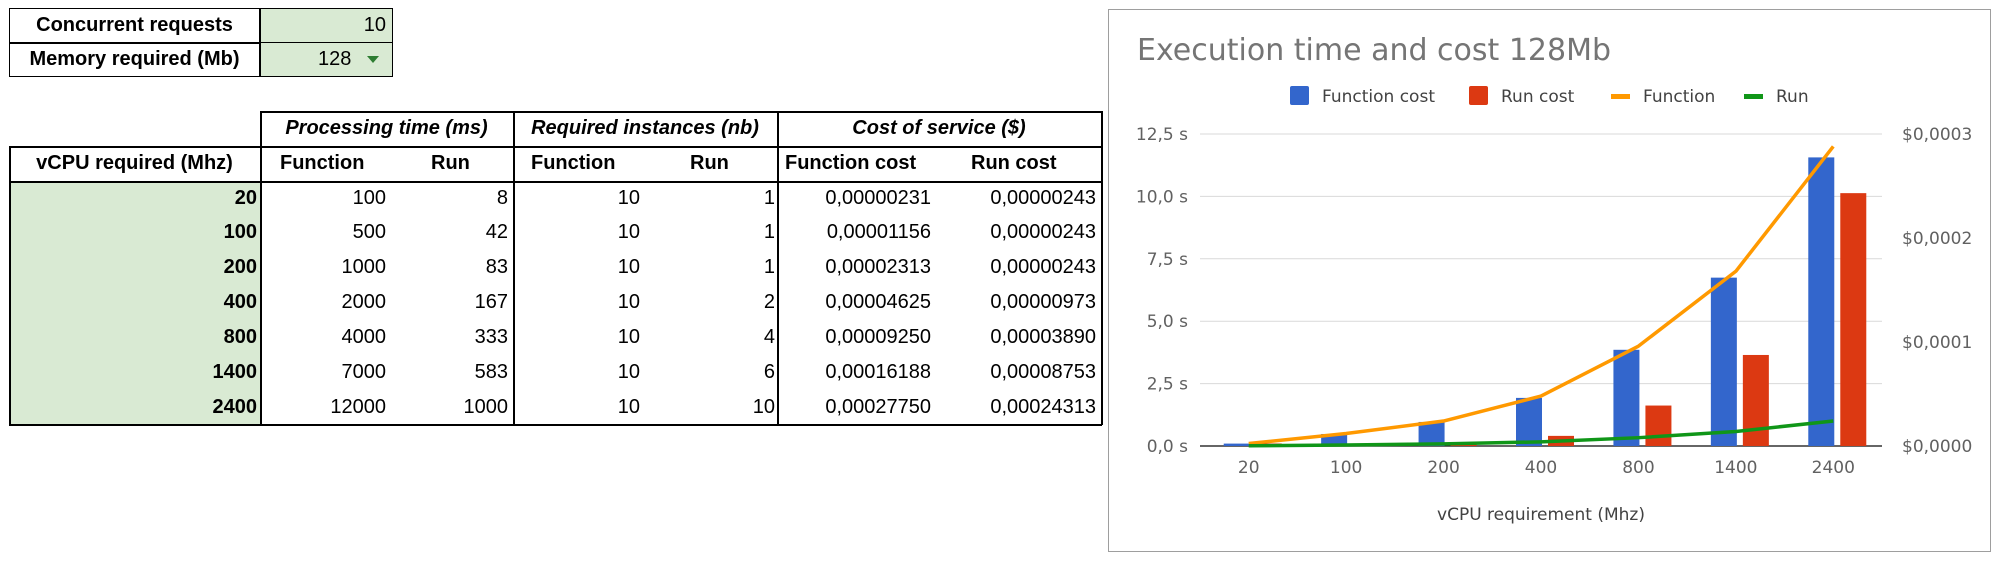 The width and height of the screenshot is (2000, 561). Describe the element at coordinates (502, 198) in the screenshot. I see `table-cell: 8` at that location.